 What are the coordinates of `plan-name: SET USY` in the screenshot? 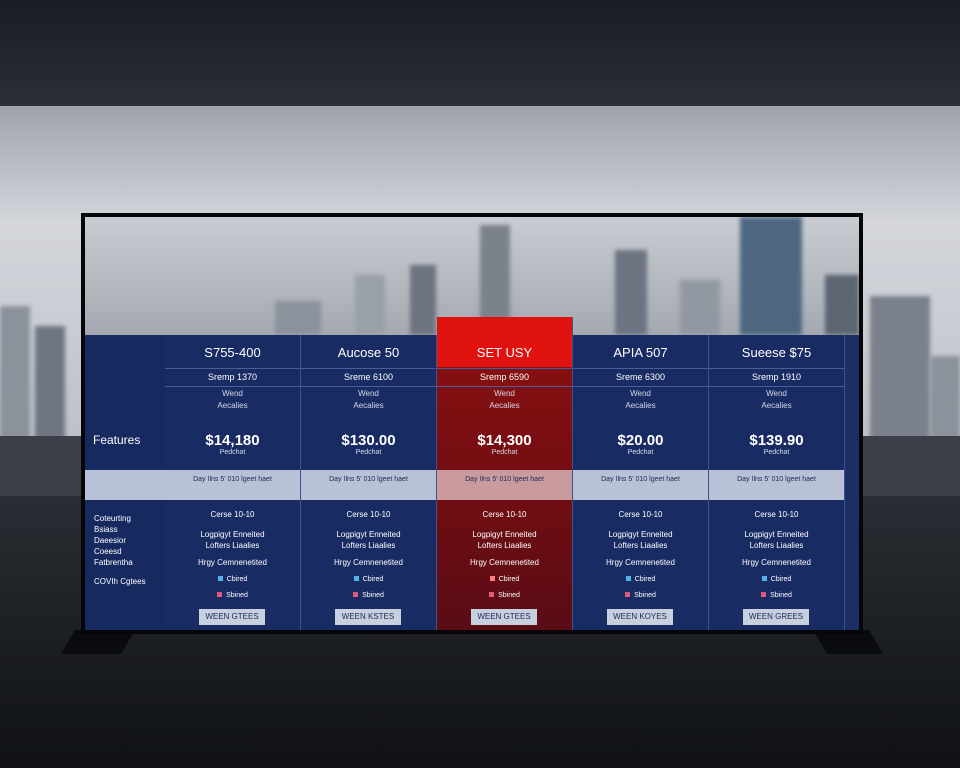 It's located at (504, 352).